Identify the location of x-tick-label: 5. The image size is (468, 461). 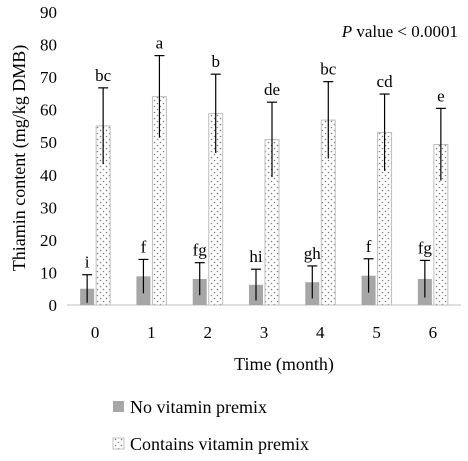
(376, 332).